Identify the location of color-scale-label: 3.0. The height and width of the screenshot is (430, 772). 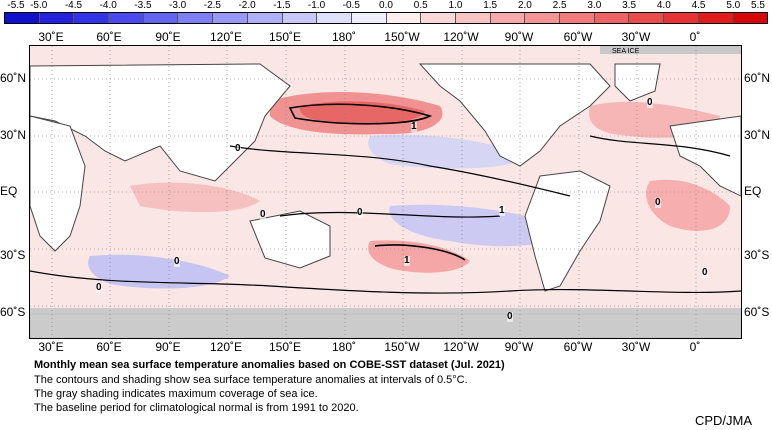
(594, 5).